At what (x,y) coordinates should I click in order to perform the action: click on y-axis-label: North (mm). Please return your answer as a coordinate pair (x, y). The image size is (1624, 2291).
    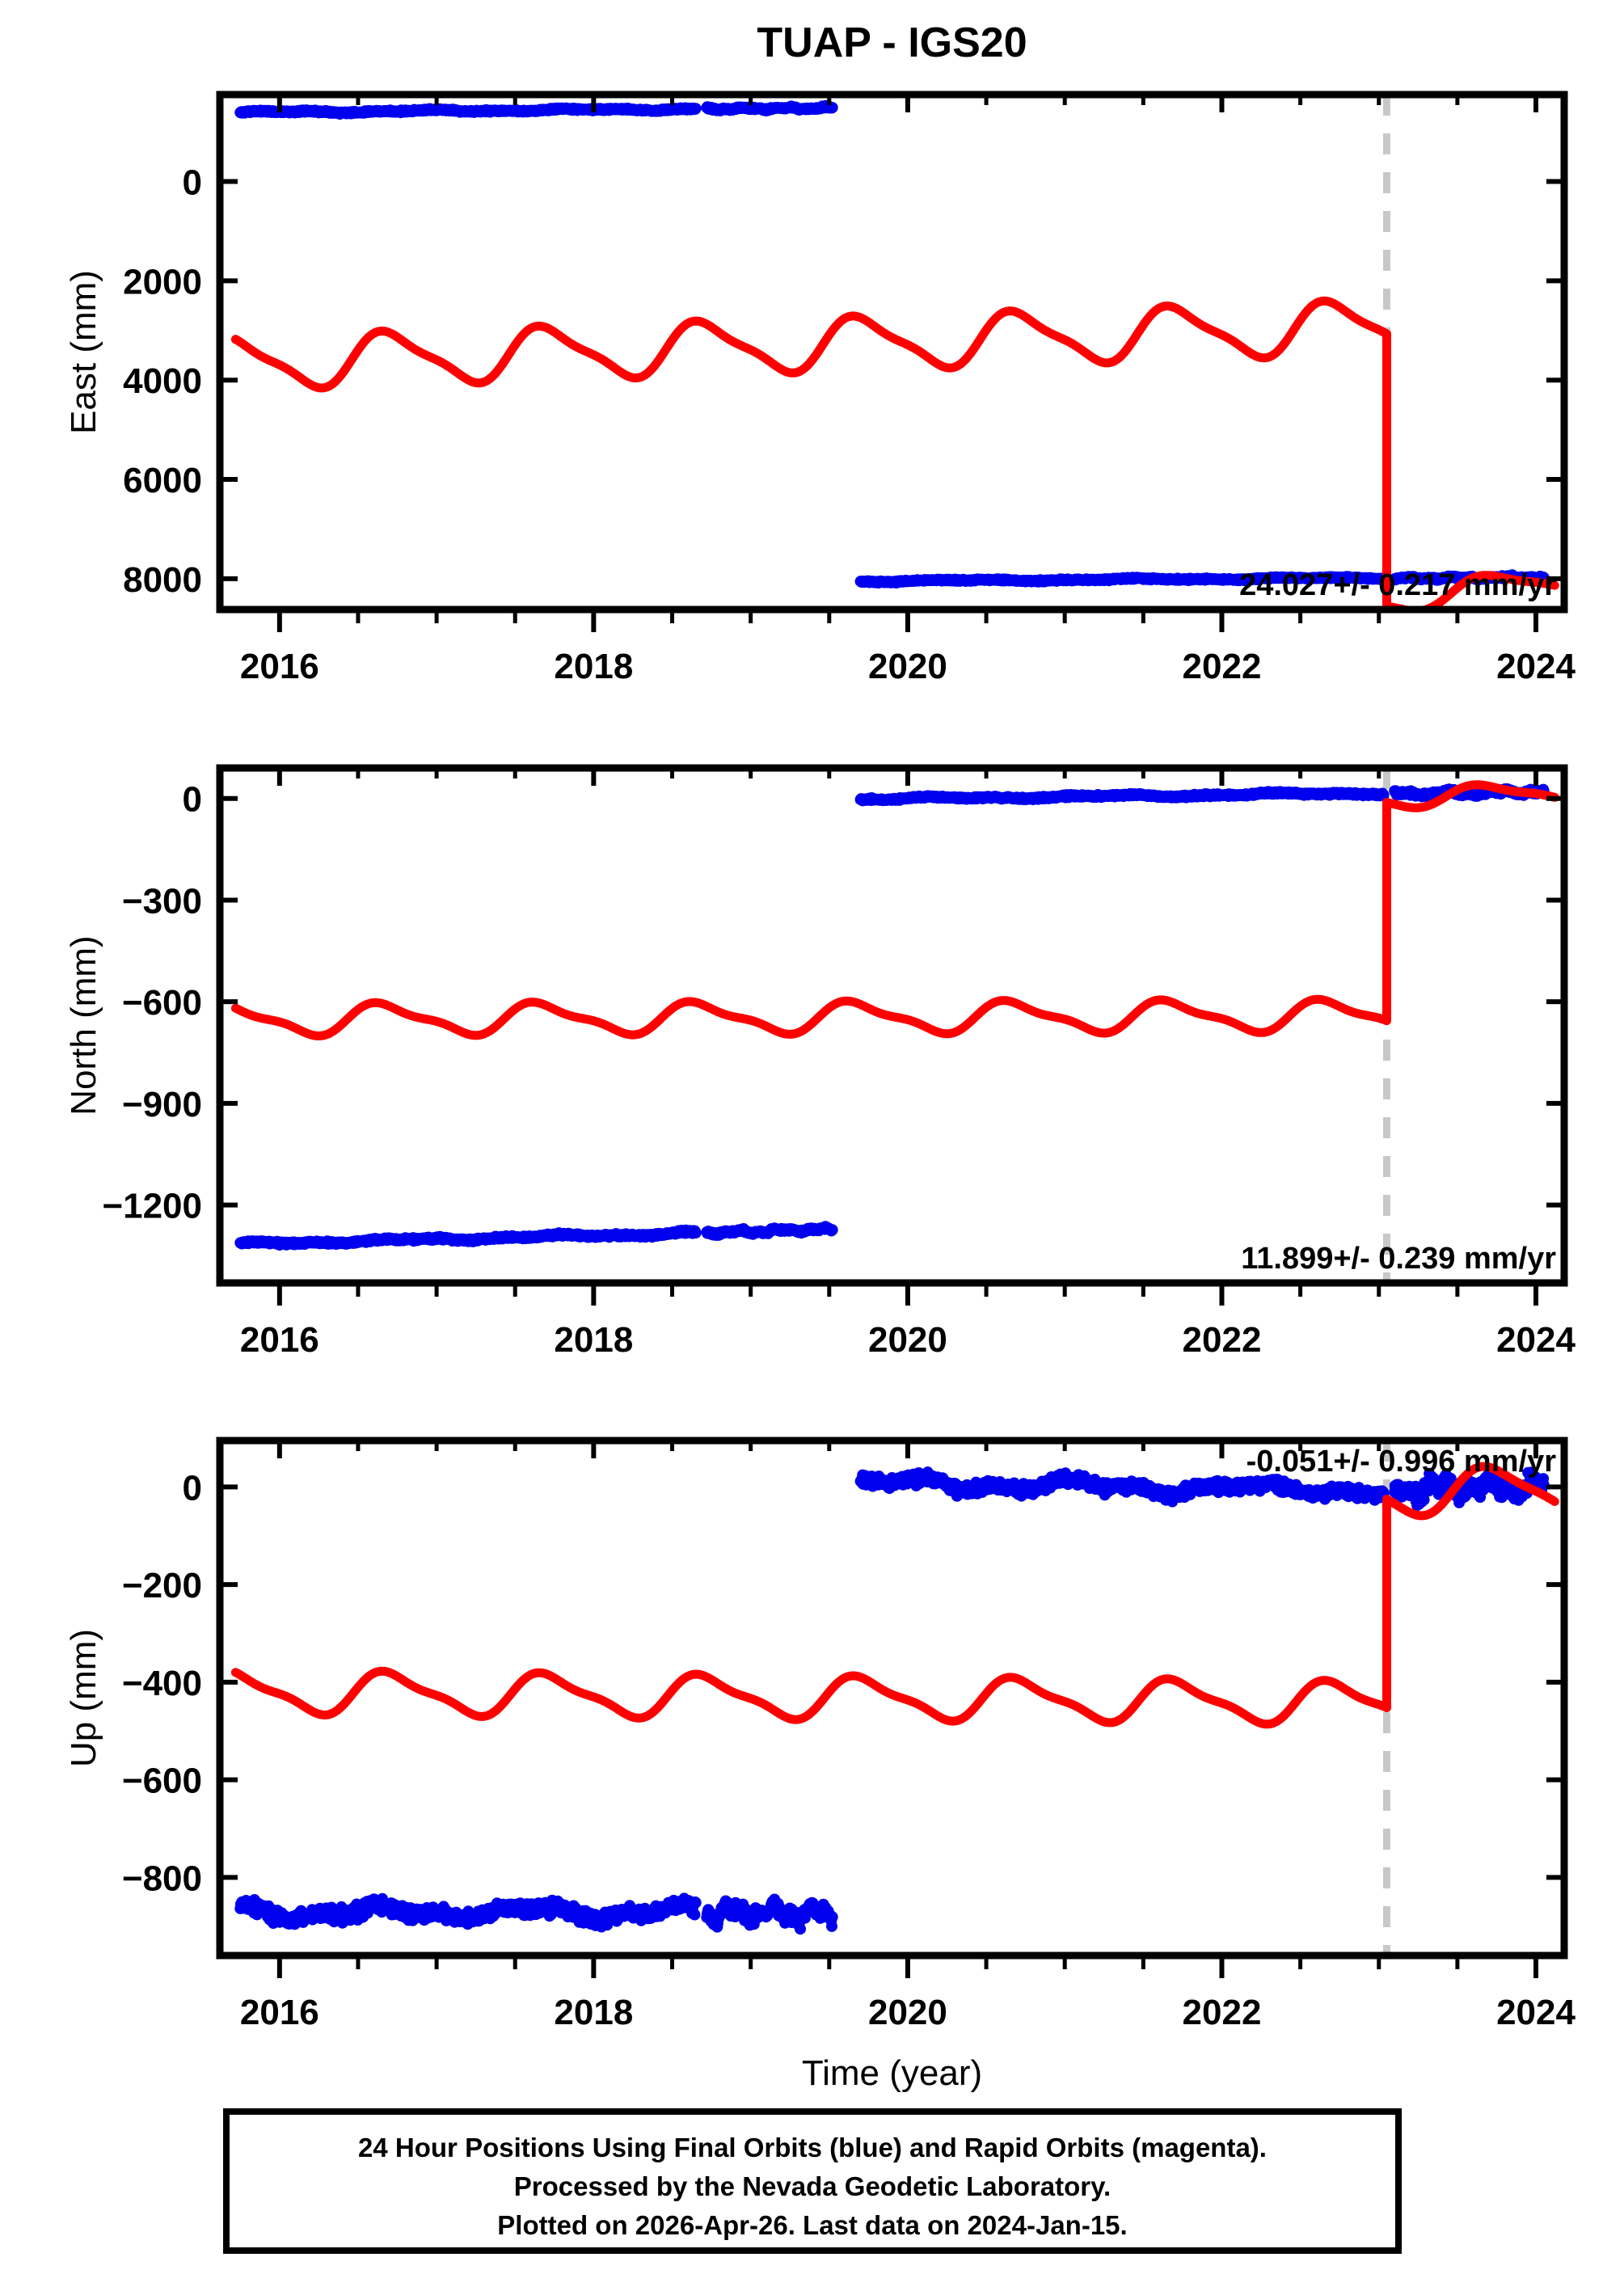
    Looking at the image, I should click on (83, 1025).